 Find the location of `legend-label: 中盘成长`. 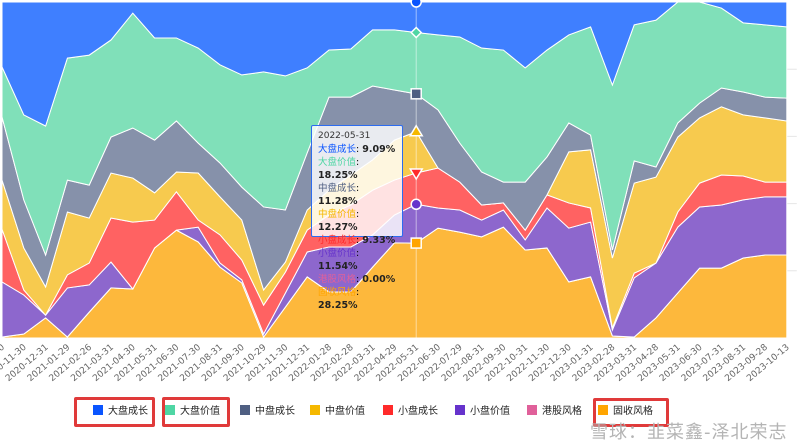

legend-label: 中盘成长 is located at coordinates (275, 411).